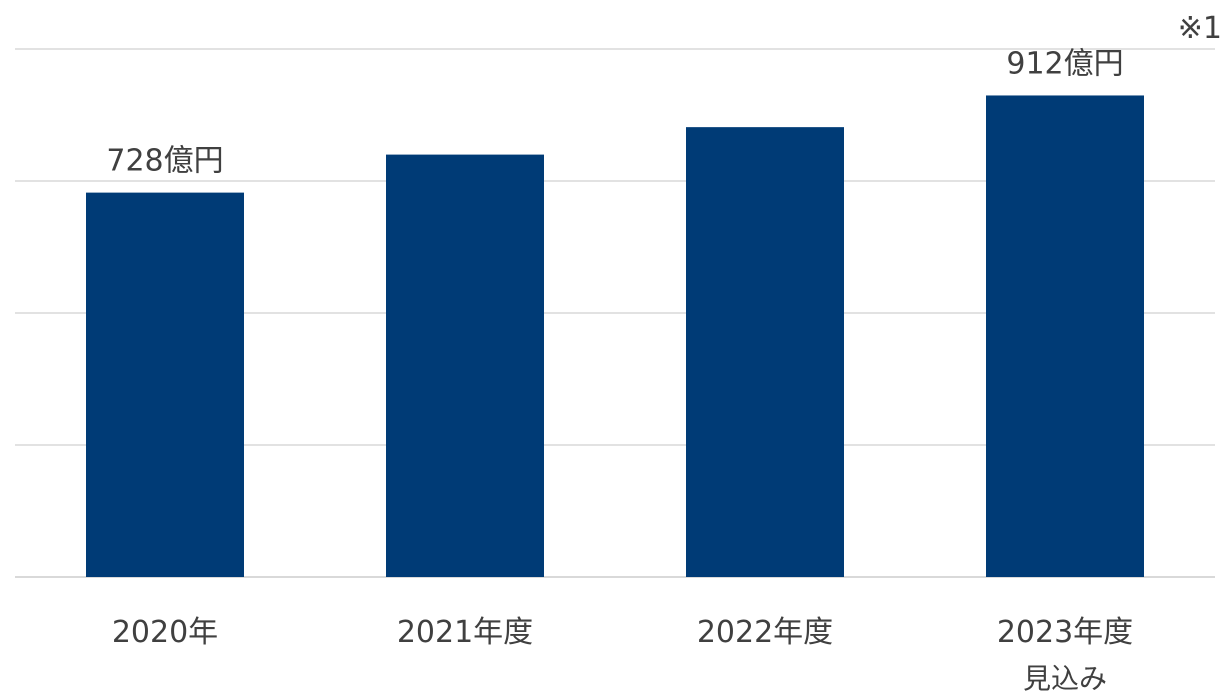 The image size is (1227, 694). Describe the element at coordinates (465, 632) in the screenshot. I see `x-tick-label: 2021年度` at that location.